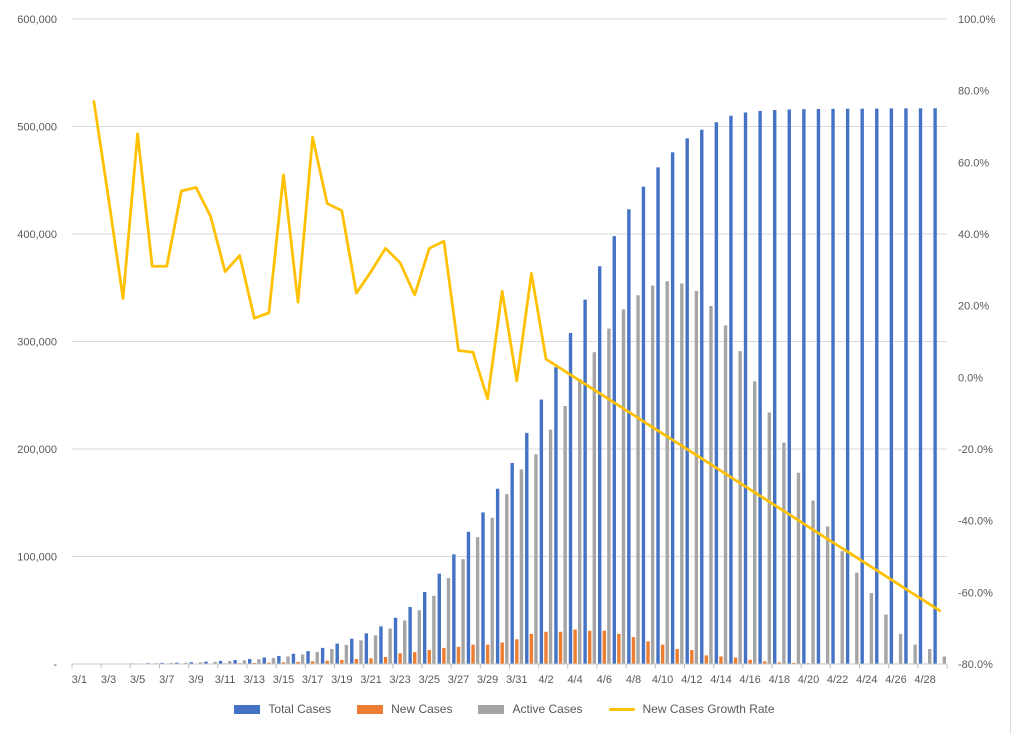 The image size is (1019, 734). Describe the element at coordinates (137, 680) in the screenshot. I see `x-axis-tick-label: 3/5` at that location.